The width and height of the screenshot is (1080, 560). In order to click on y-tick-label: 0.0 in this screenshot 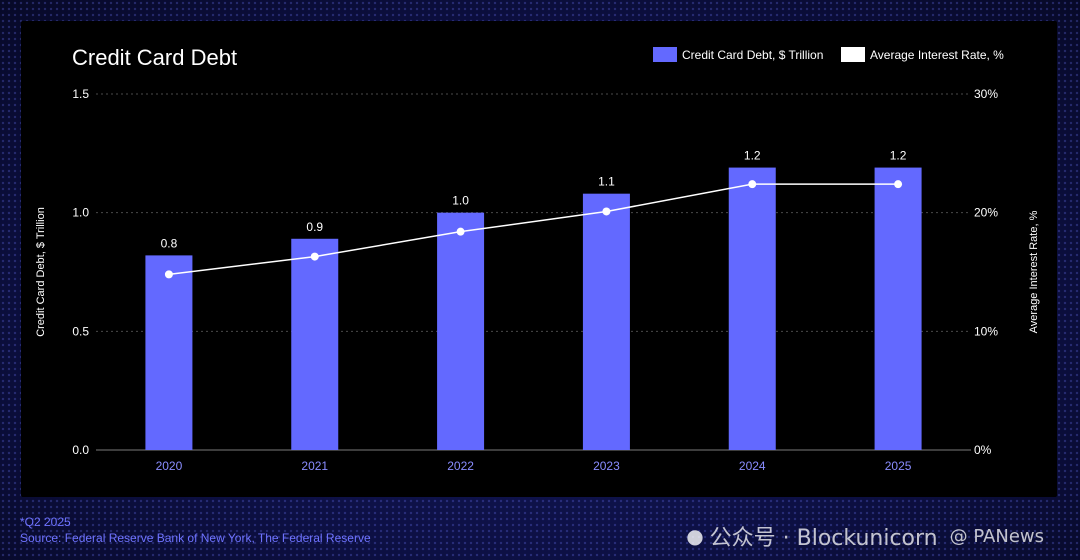, I will do `click(80, 450)`.